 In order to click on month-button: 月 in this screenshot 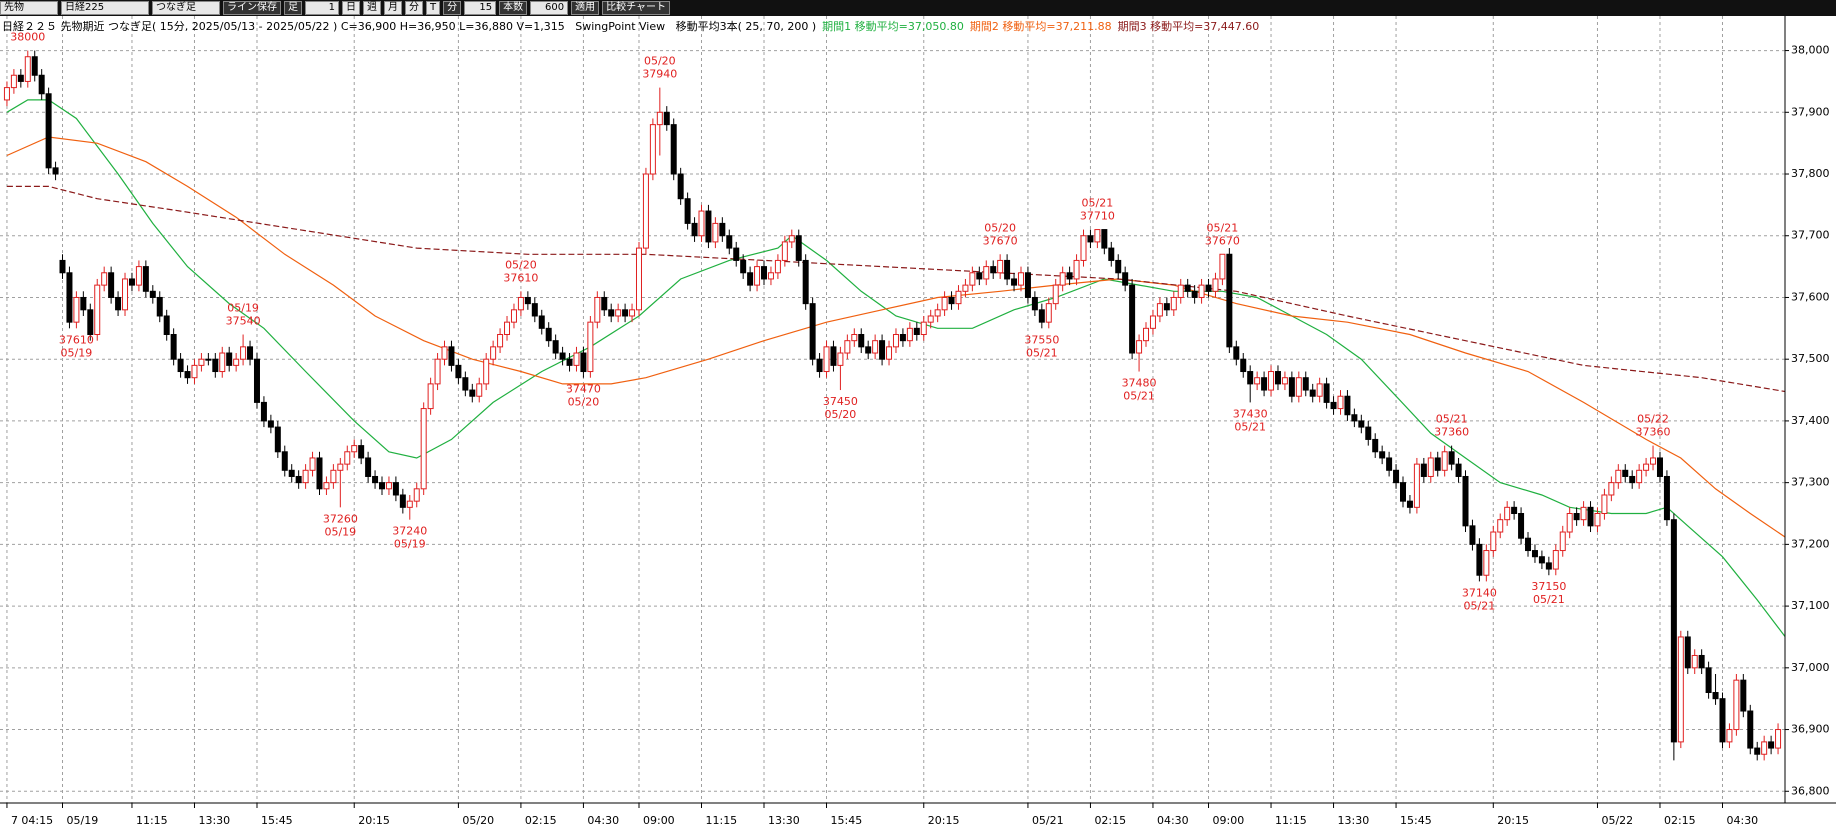, I will do `click(393, 8)`.